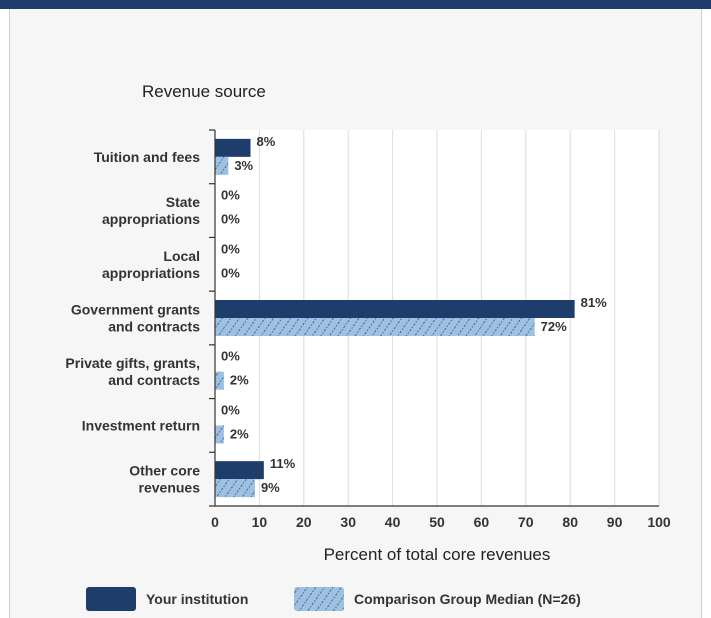 The height and width of the screenshot is (618, 711). I want to click on x-tick-label: 20, so click(304, 522).